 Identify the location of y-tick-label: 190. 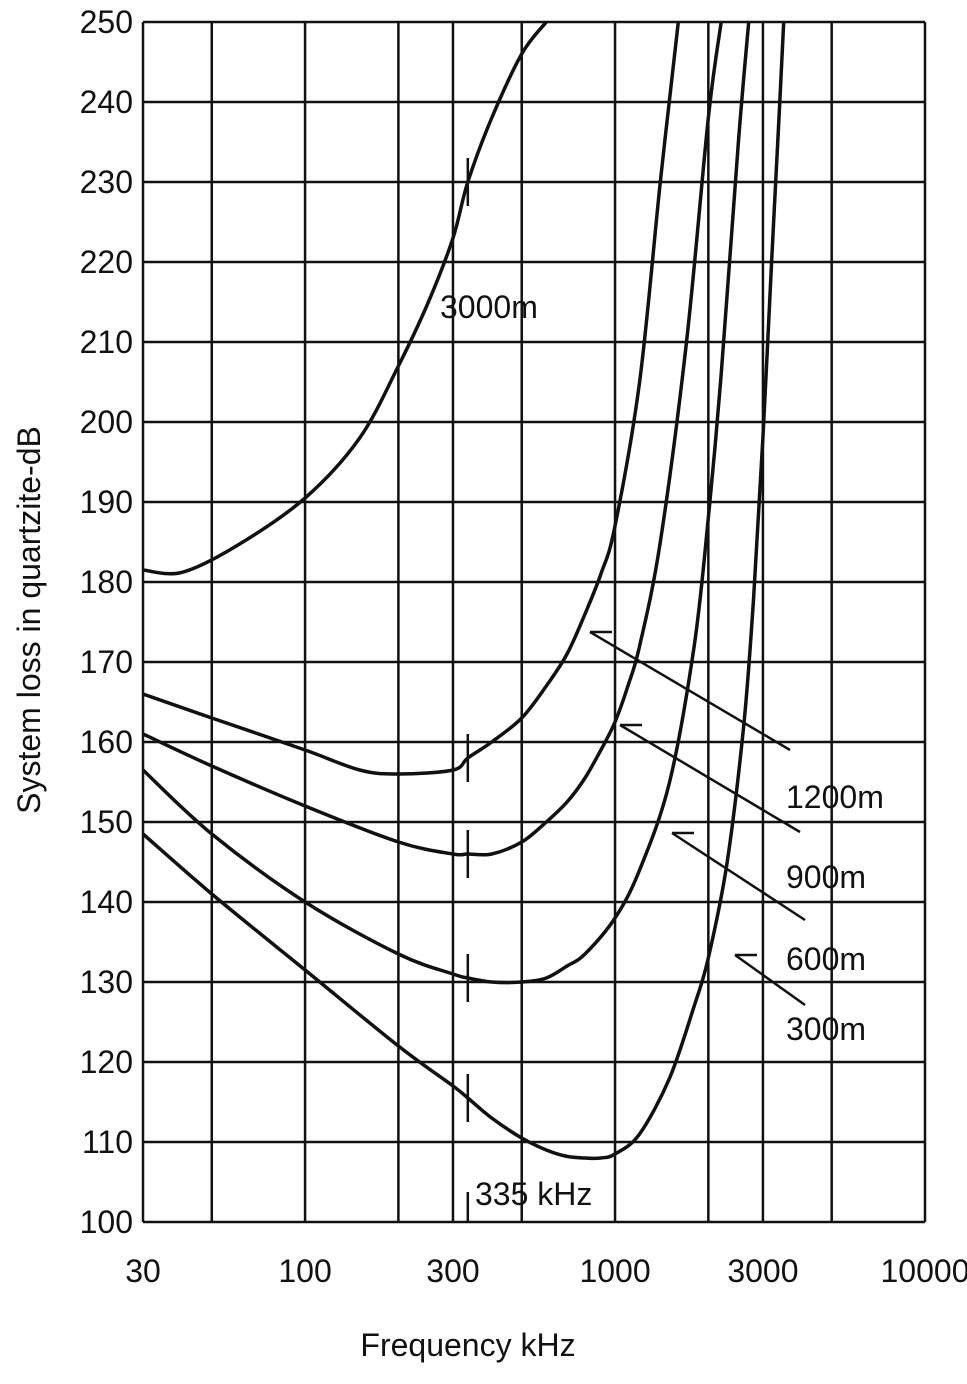
(106, 502).